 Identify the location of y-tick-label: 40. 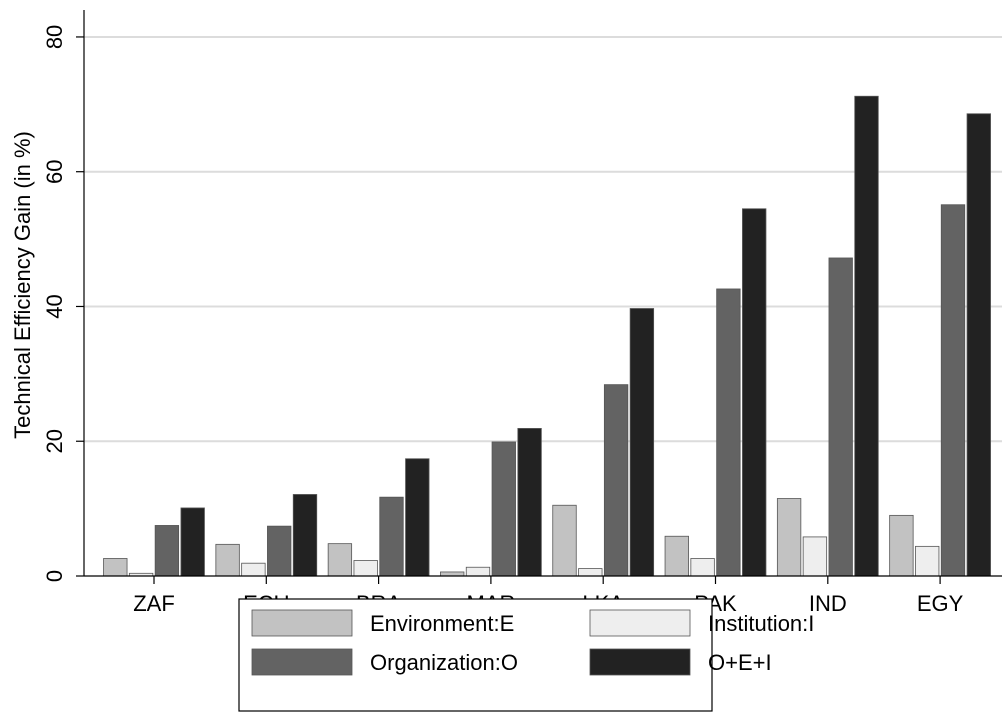
(54, 306).